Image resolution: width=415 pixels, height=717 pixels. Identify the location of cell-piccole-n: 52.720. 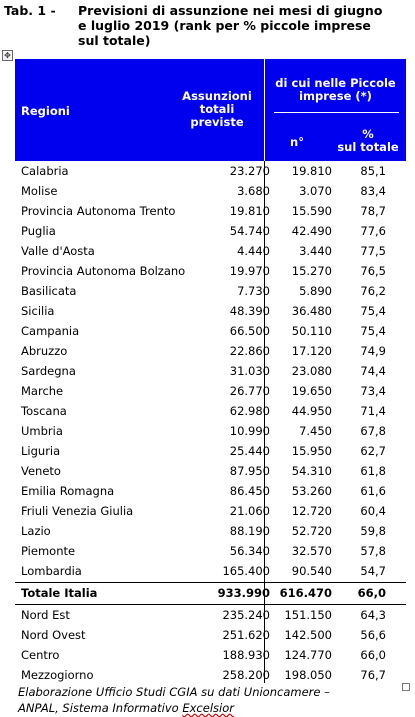
(311, 531).